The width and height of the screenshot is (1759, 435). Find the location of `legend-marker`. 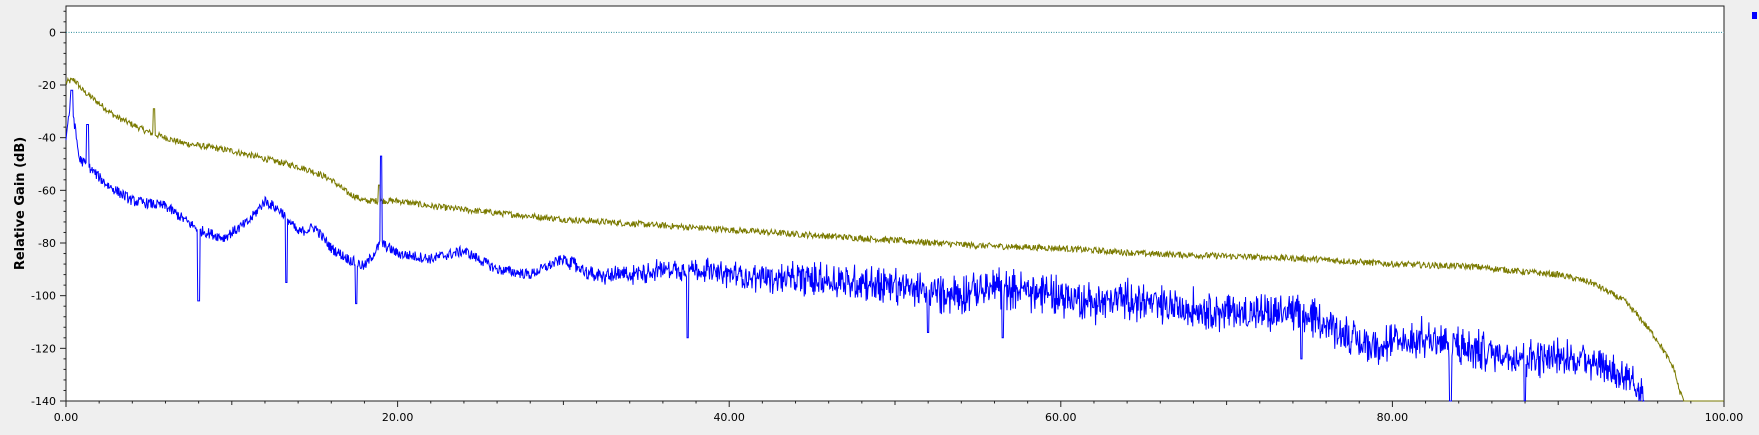

legend-marker is located at coordinates (1754, 15).